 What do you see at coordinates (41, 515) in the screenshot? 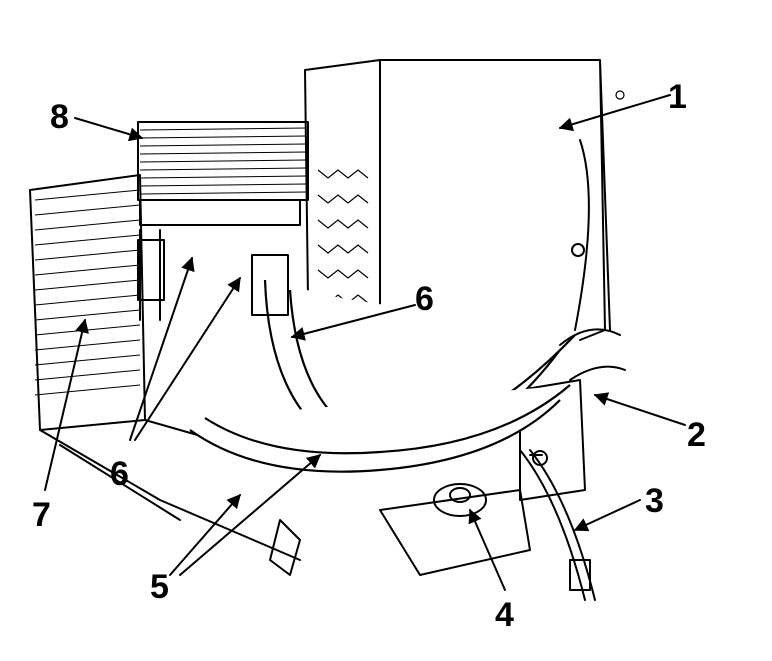
I see `callout-7: 7` at bounding box center [41, 515].